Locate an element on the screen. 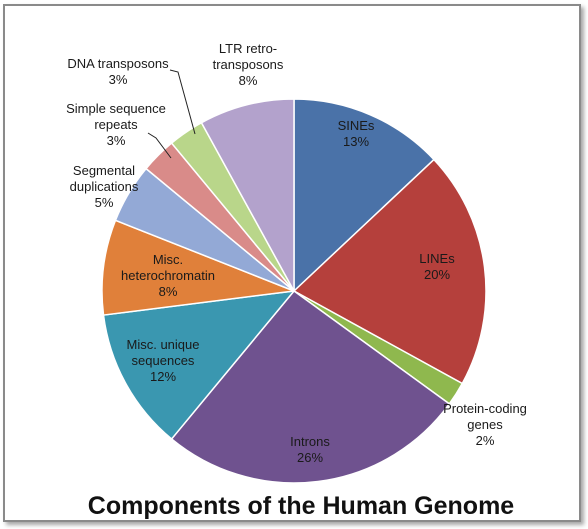 The image size is (588, 529). leader-lines is located at coordinates (171, 114).